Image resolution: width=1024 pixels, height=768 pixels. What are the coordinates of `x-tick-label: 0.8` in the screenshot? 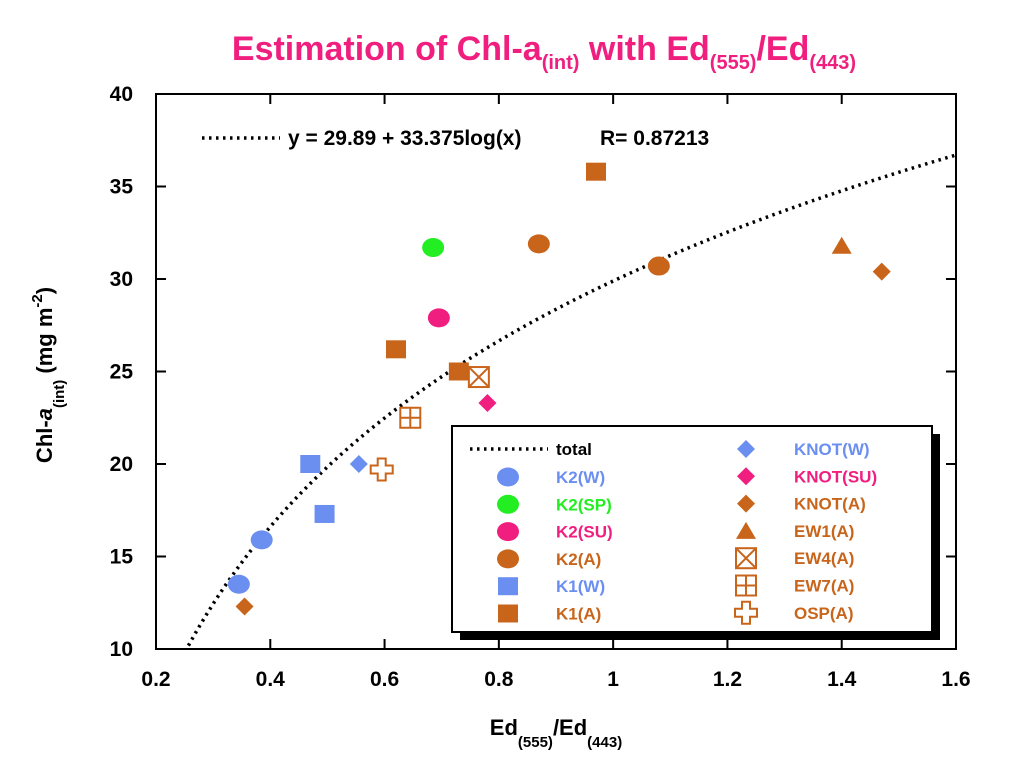 It's located at (499, 679).